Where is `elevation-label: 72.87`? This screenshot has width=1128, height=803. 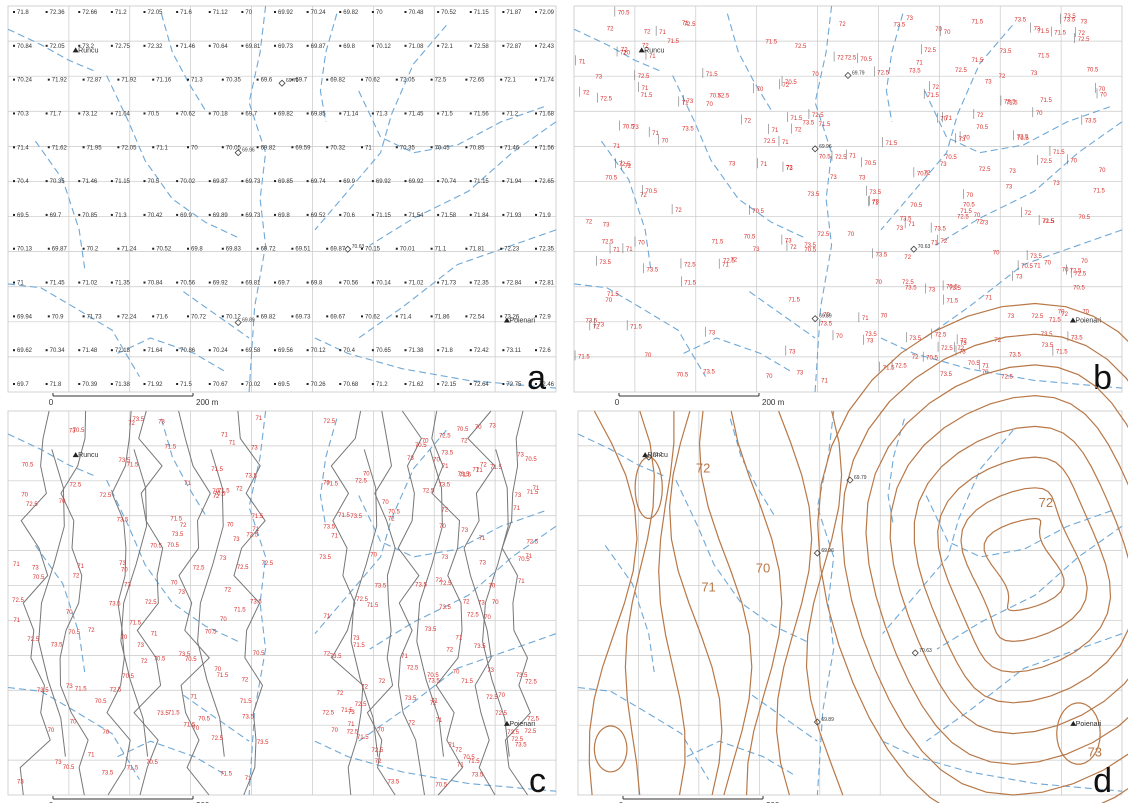
elevation-label: 72.87 is located at coordinates (95, 81).